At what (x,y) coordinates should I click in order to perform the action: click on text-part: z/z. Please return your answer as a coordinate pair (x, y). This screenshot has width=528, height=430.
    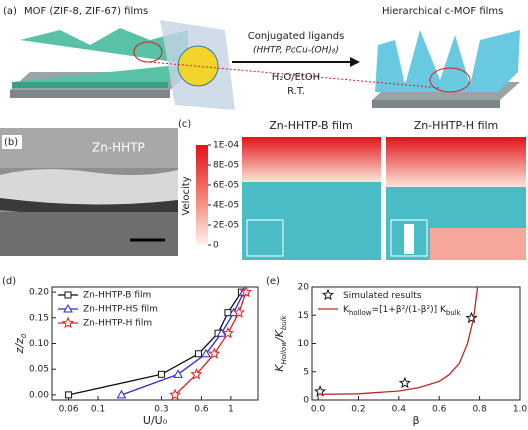
    Looking at the image, I should click on (19, 346).